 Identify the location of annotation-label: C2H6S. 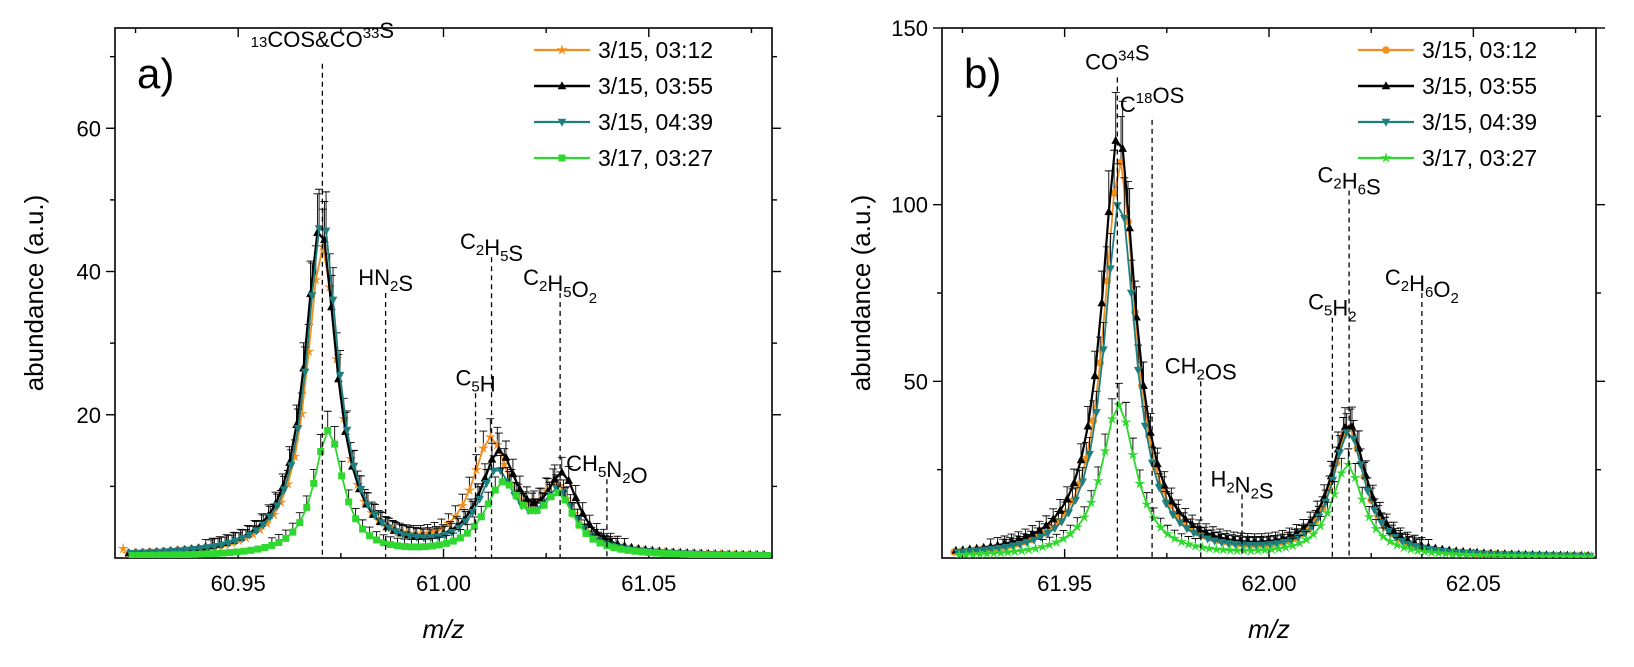
(1349, 181).